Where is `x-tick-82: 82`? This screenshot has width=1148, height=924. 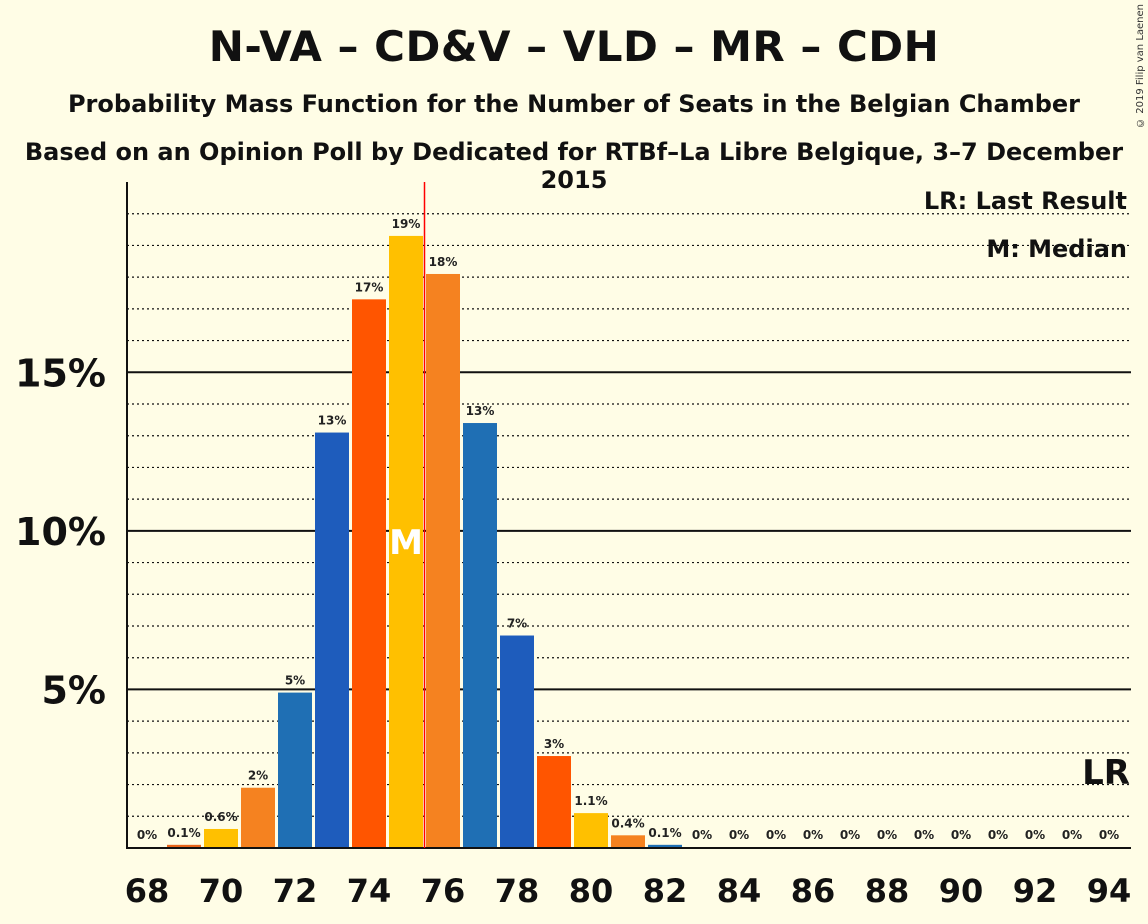 x-tick-82: 82 is located at coordinates (665, 891).